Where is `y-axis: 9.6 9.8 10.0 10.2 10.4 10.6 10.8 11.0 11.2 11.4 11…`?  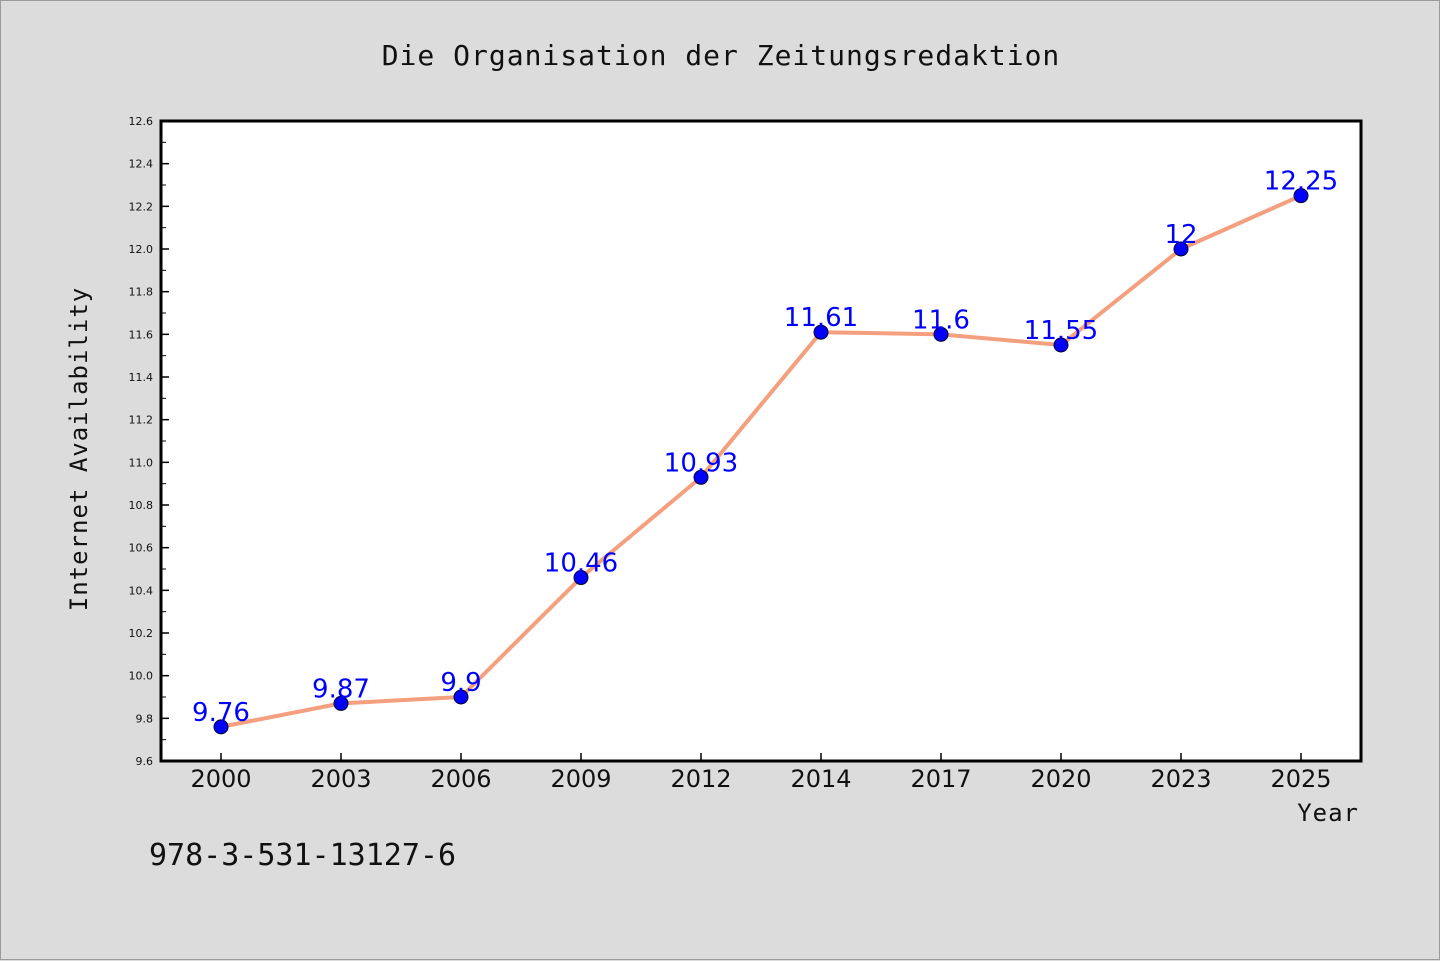 y-axis: 9.6 9.8 10.0 10.2 10.4 10.6 10.8 11.0 11.2 11.4 11… is located at coordinates (149, 441).